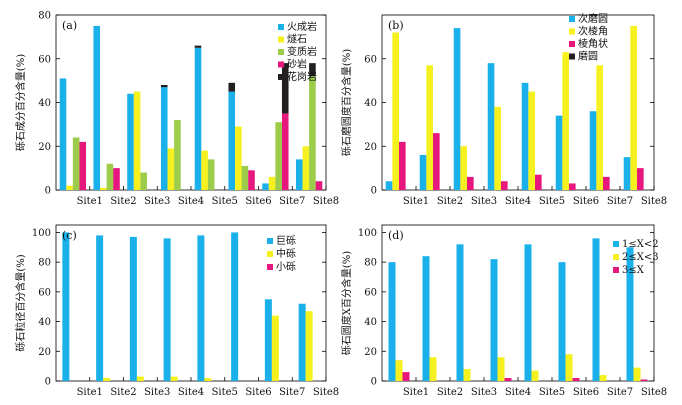  What do you see at coordinates (552, 201) in the screenshot?
I see `panel-b-xtick-label: Site5` at bounding box center [552, 201].